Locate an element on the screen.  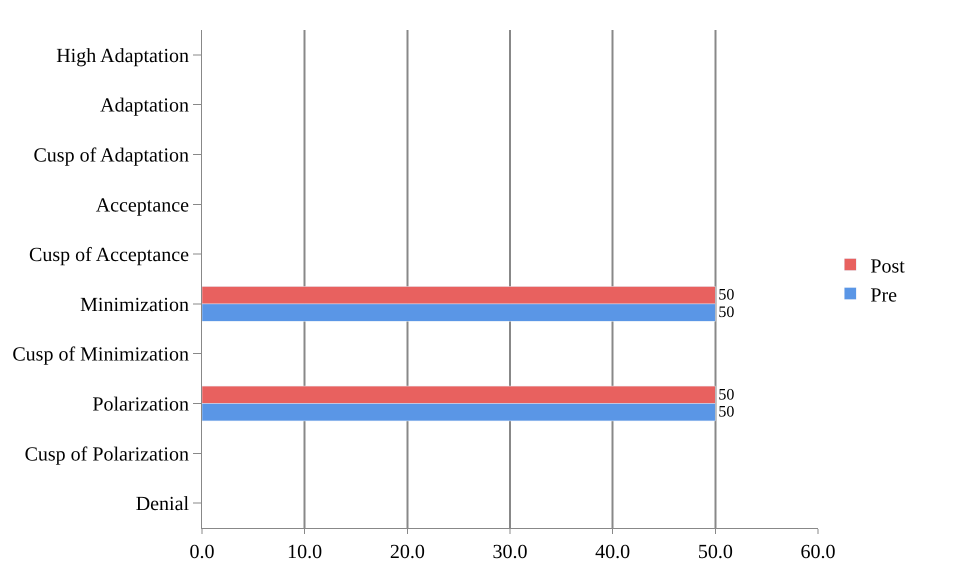
y-tick-label: High Adaptation is located at coordinates (122, 55).